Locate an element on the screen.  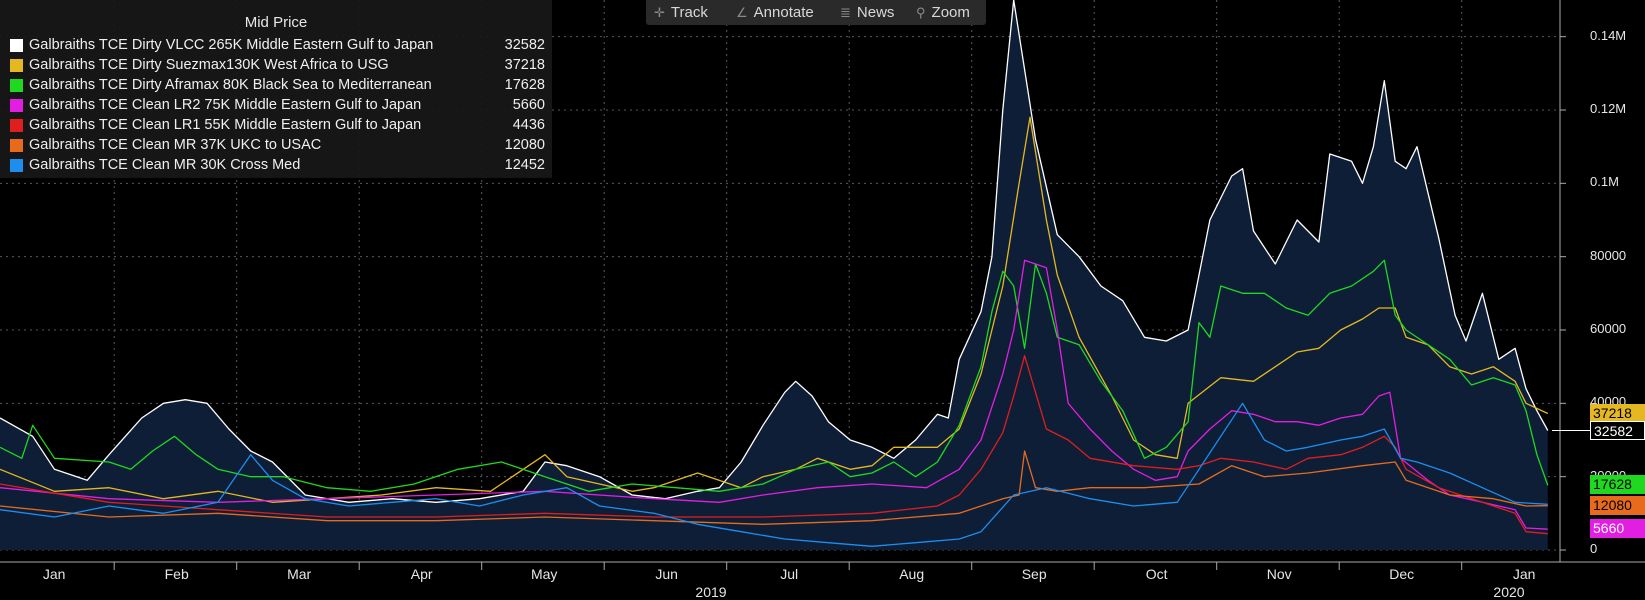
track-button: ✛ Track is located at coordinates (681, 12).